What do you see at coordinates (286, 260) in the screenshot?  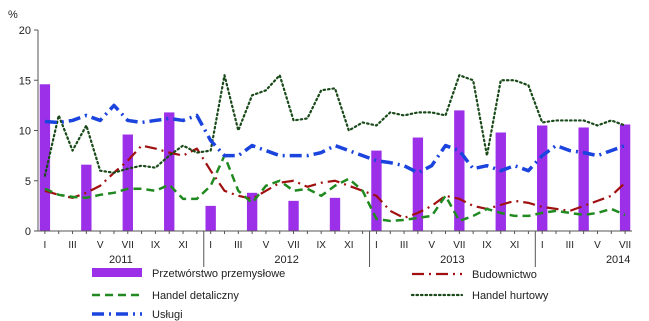 I see `year-label: 2012` at bounding box center [286, 260].